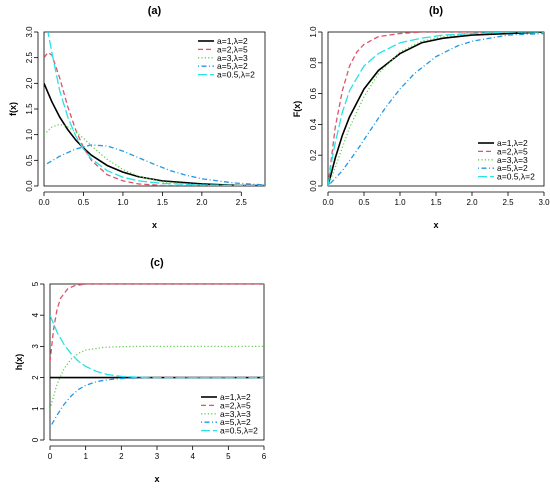 The width and height of the screenshot is (550, 489). I want to click on y-tick-label: 5, so click(35, 283).